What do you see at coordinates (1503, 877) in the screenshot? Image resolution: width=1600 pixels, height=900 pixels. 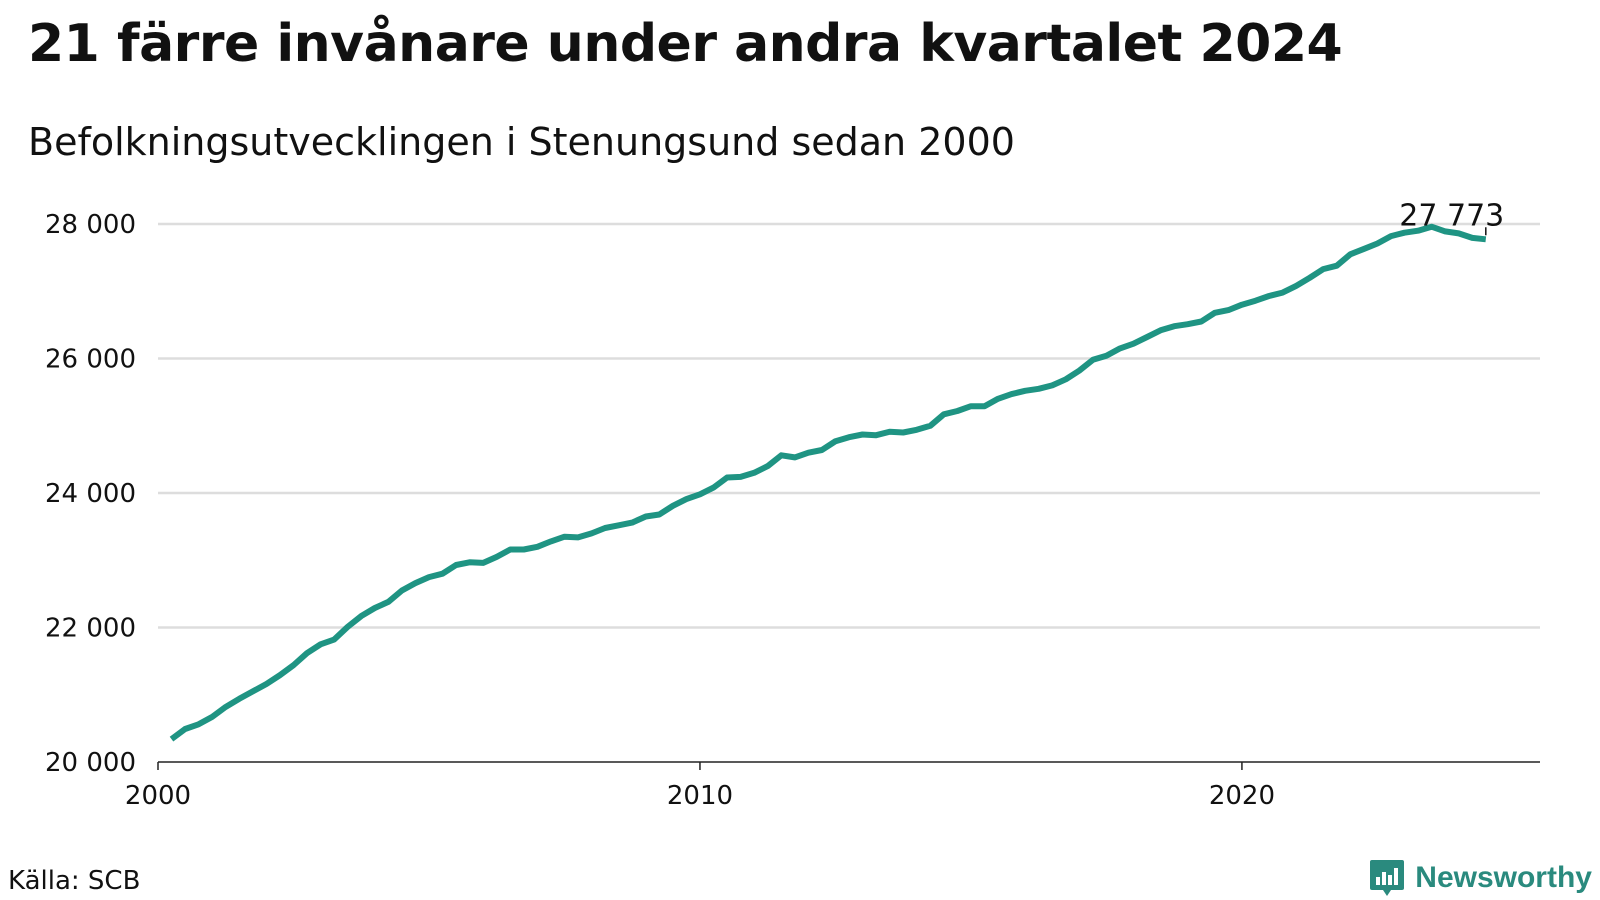 I see `brand-name: Newsworthy` at bounding box center [1503, 877].